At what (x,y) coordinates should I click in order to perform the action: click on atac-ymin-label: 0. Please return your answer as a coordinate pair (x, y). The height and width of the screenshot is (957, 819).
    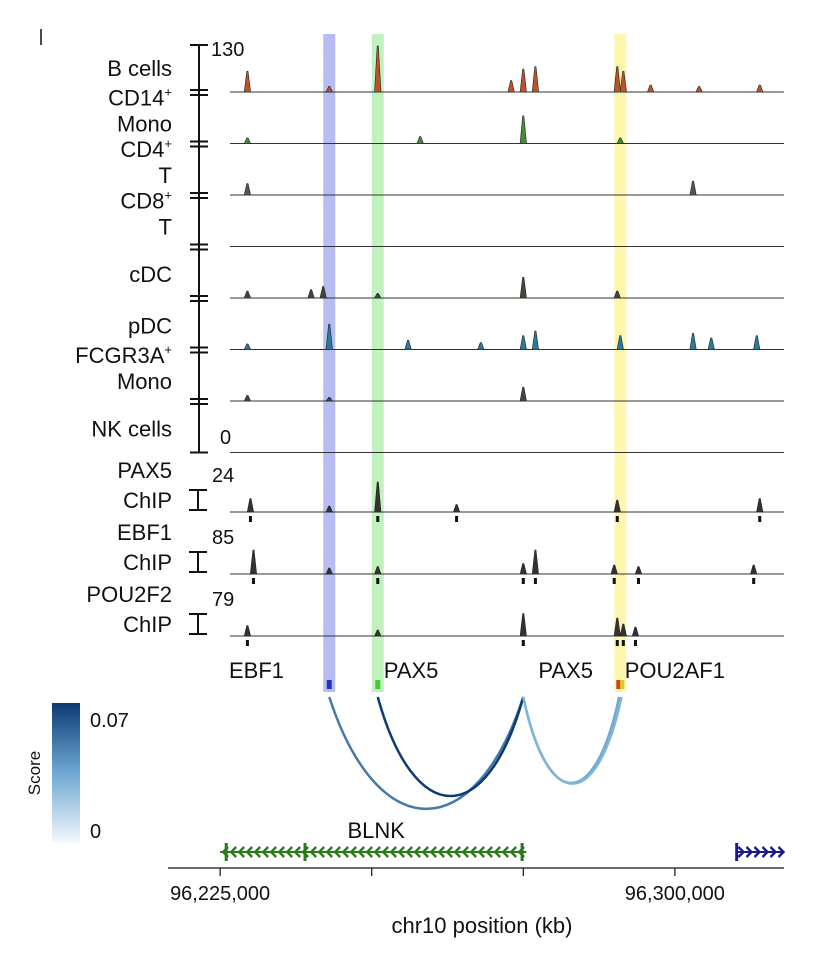
    Looking at the image, I should click on (225, 438).